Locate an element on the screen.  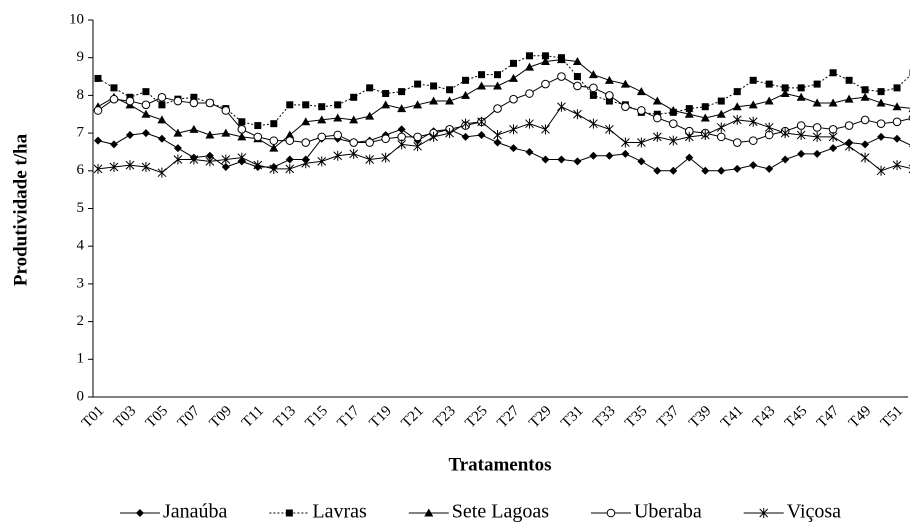
x-tick-label: T21 is located at coordinates (412, 417).